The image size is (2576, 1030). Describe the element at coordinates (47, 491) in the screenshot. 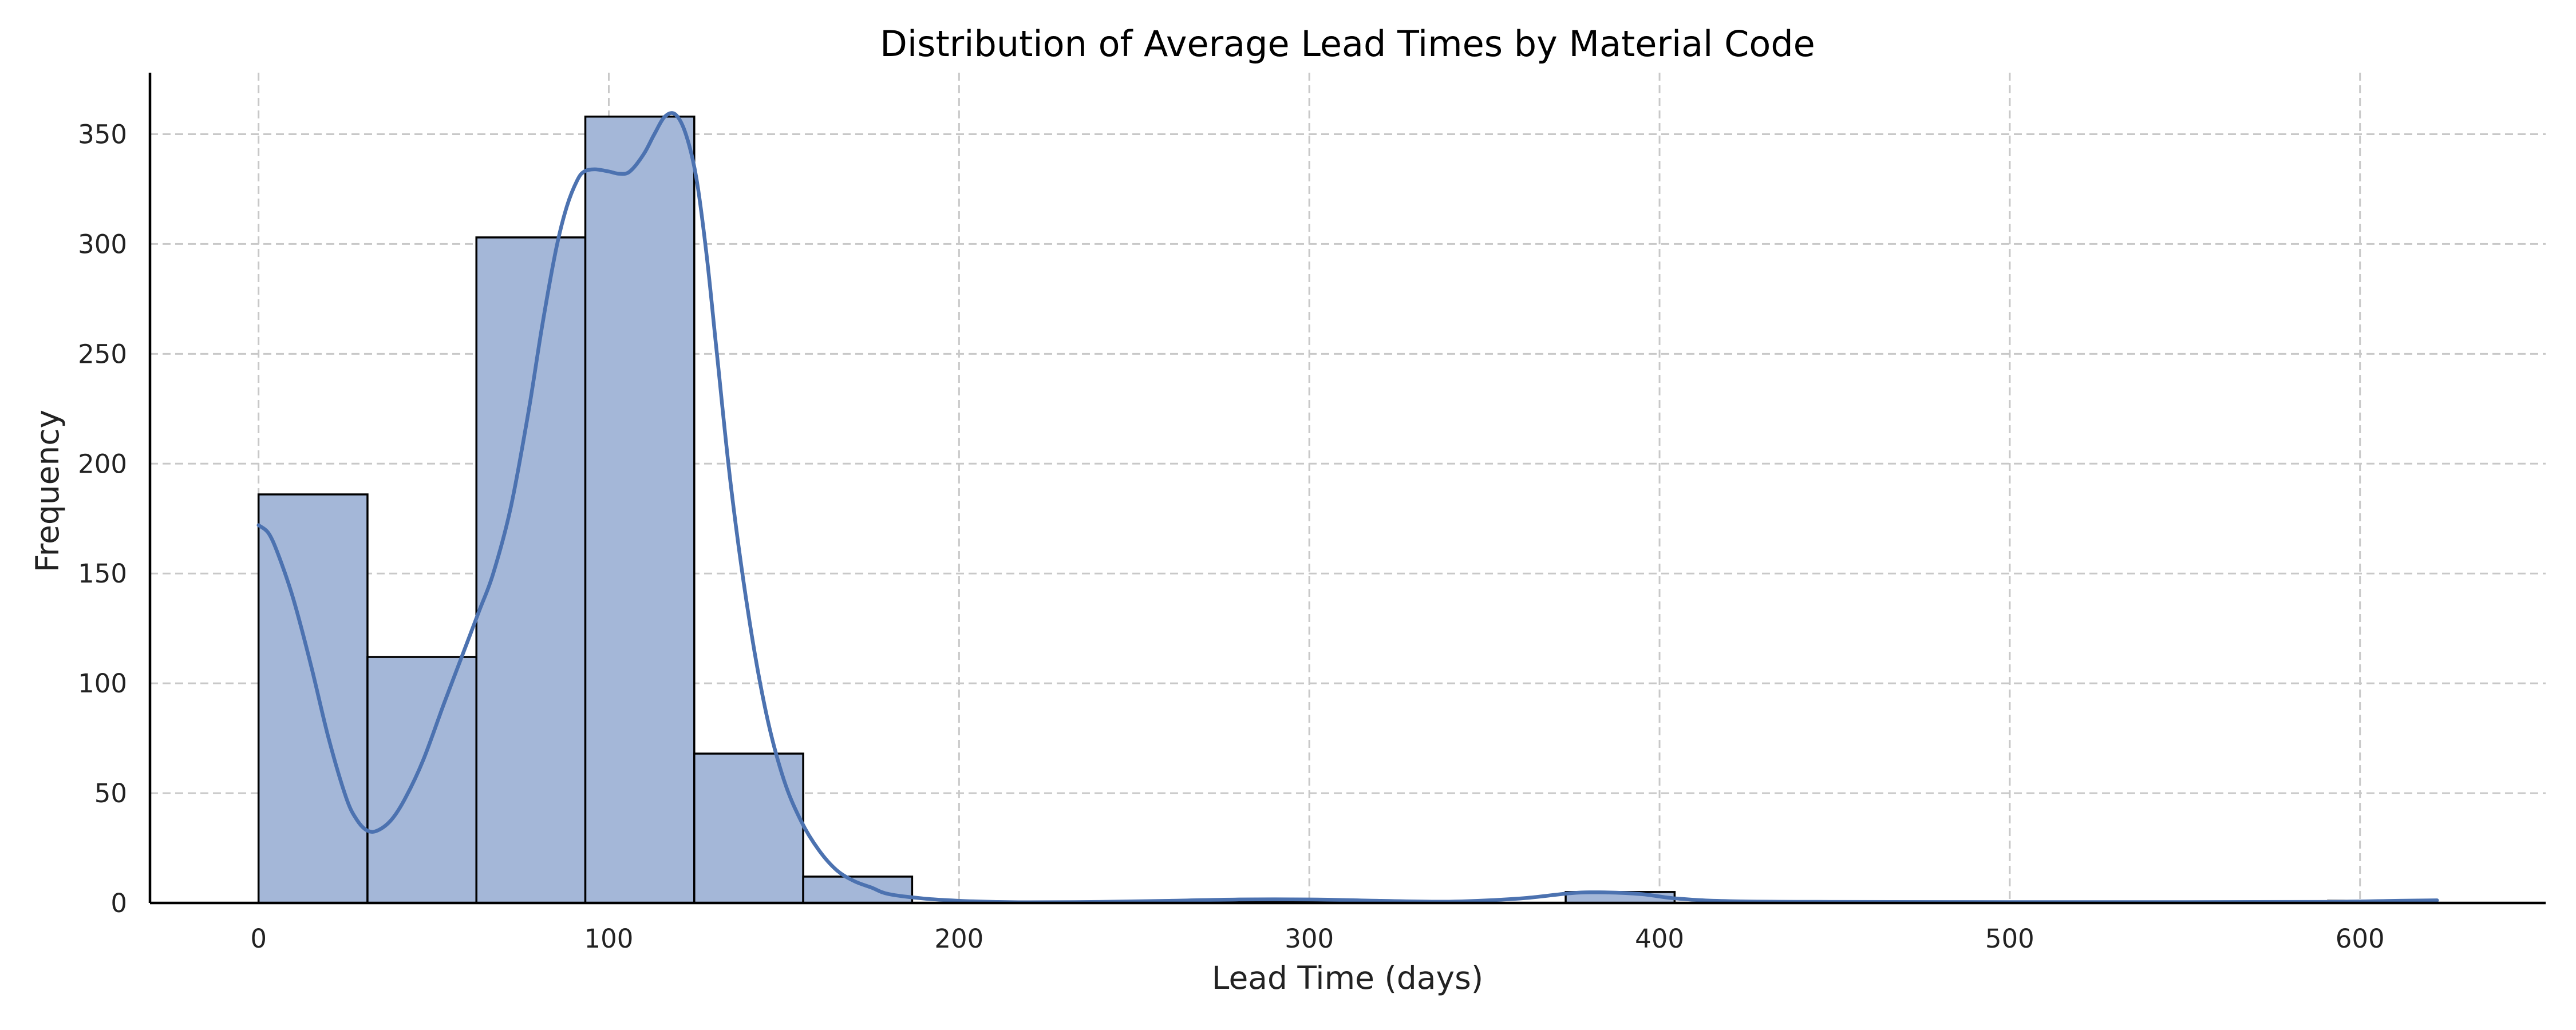

I see `y-axis-label: Frequency` at that location.